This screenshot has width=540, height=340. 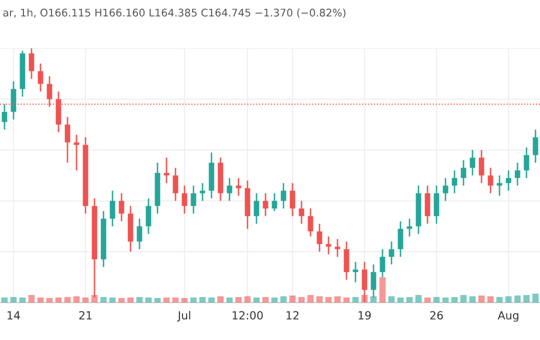 What do you see at coordinates (174, 13) in the screenshot?
I see `chart-title: ar, 1h, O166.115 H166.160 L164.385 C164.745 −1.370 (−0.82%)` at bounding box center [174, 13].